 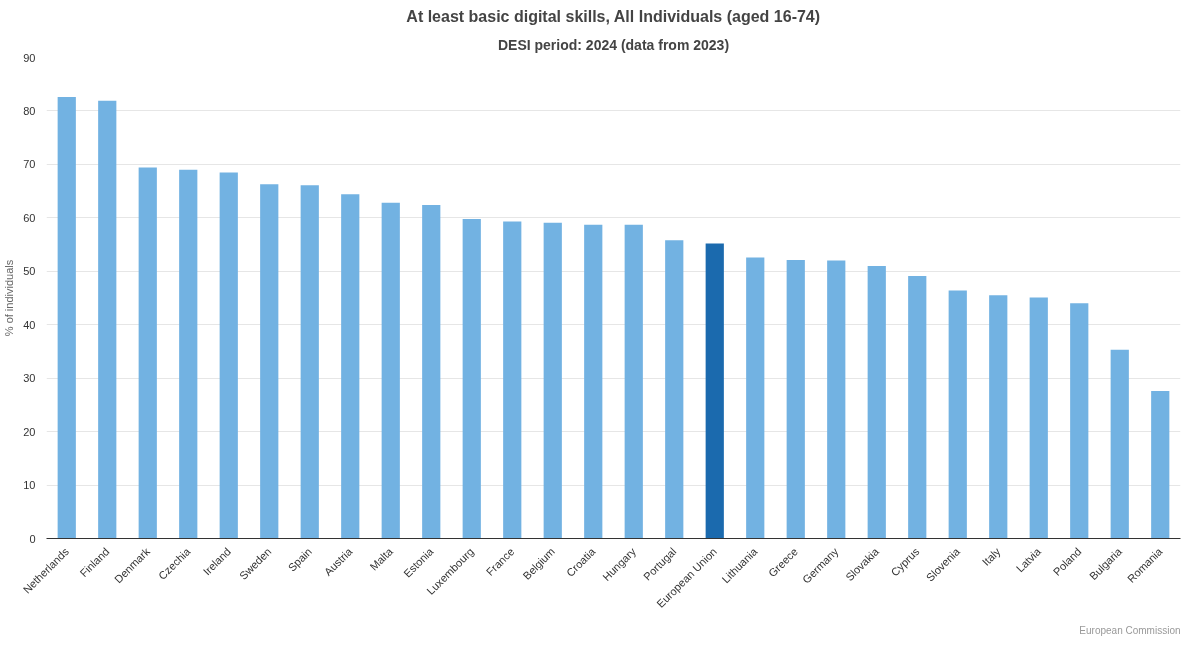 I want to click on x-tick-label: Italy, so click(x=991, y=556).